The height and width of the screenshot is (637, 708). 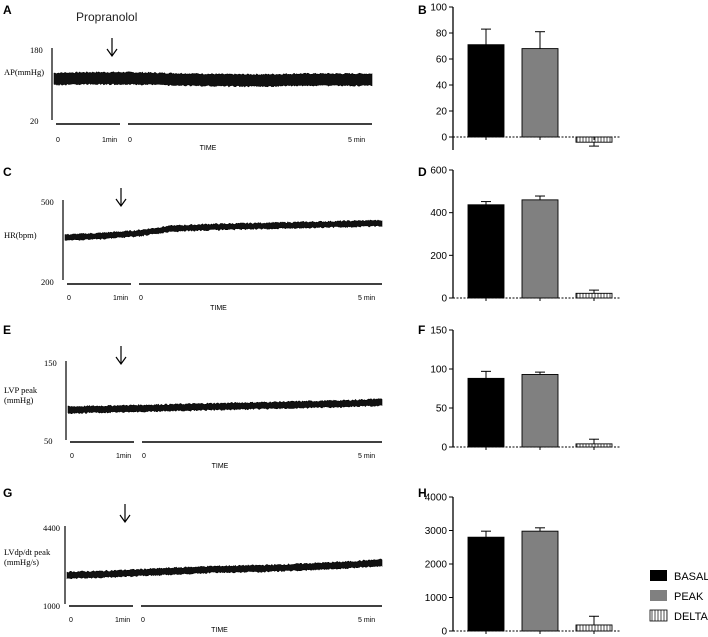 I want to click on legend-swatch-peak, so click(x=658, y=595).